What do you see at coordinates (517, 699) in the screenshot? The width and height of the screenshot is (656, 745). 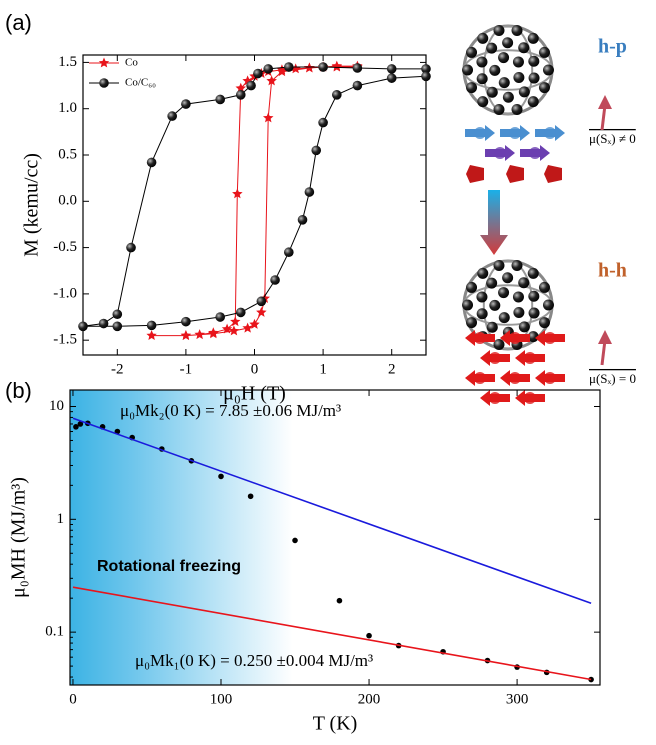 I see `x-tick-label: 300` at bounding box center [517, 699].